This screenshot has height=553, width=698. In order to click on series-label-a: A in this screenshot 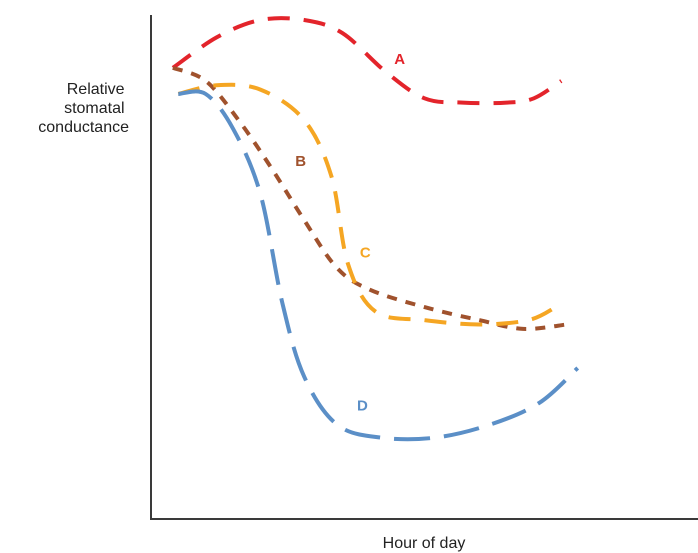, I will do `click(399, 59)`.